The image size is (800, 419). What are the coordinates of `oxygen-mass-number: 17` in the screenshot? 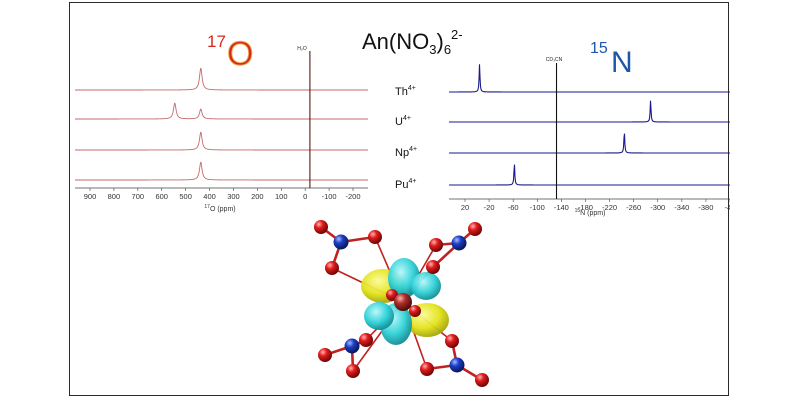 It's located at (216, 41).